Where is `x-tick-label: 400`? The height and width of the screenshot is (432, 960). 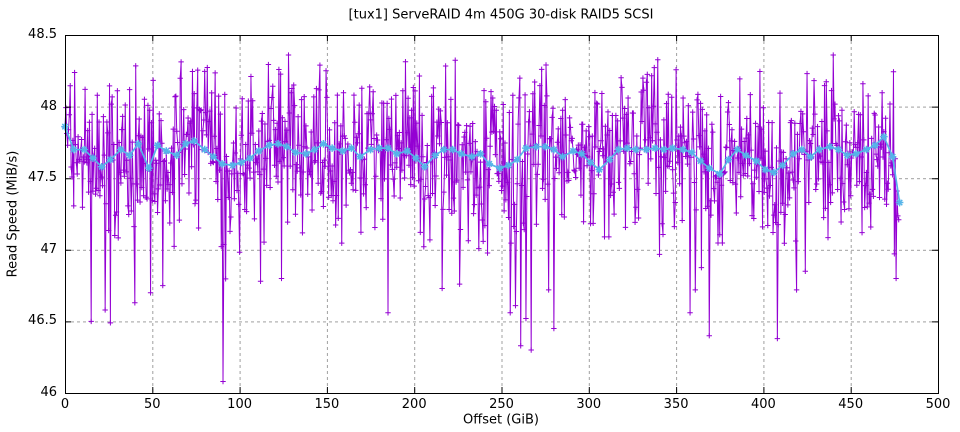 x-tick-label: 400 is located at coordinates (763, 404).